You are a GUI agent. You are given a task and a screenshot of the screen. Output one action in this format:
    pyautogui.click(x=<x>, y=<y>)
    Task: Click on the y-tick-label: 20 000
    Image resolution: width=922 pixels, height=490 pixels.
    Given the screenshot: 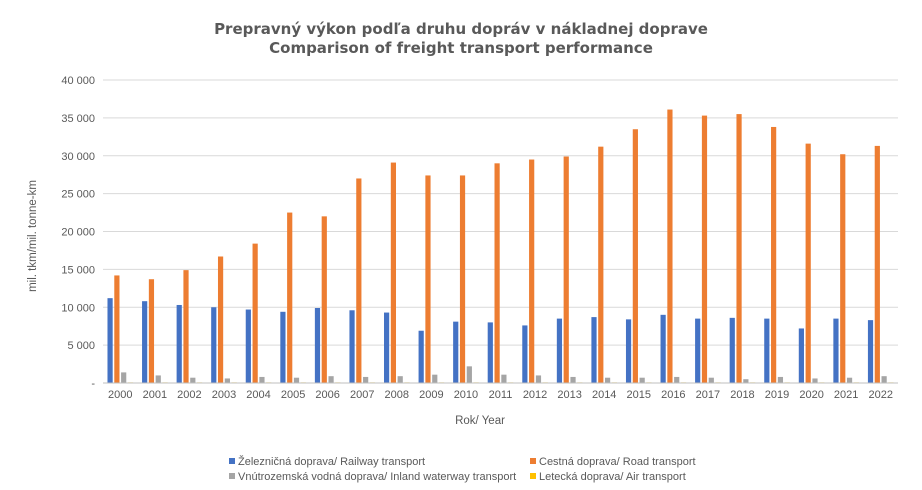 What is the action you would take?
    pyautogui.click(x=78, y=233)
    